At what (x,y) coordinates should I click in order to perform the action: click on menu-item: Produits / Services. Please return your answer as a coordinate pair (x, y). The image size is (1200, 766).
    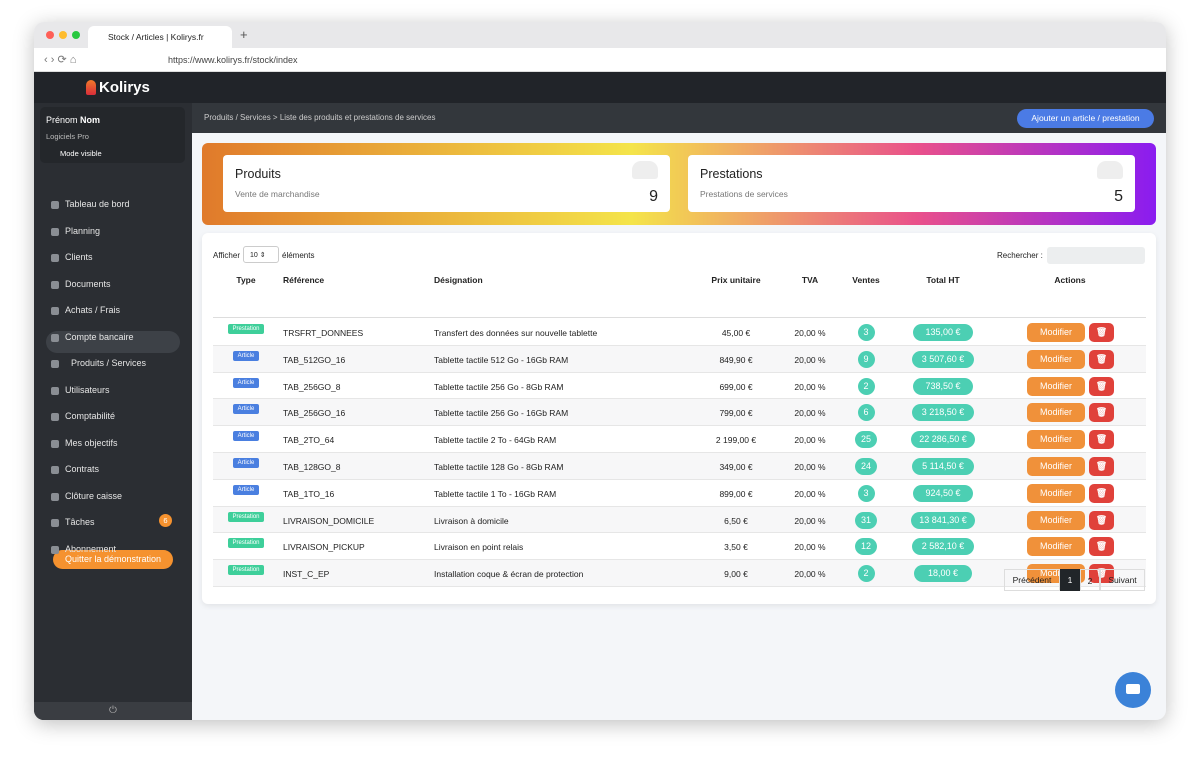
    Looking at the image, I should click on (109, 363).